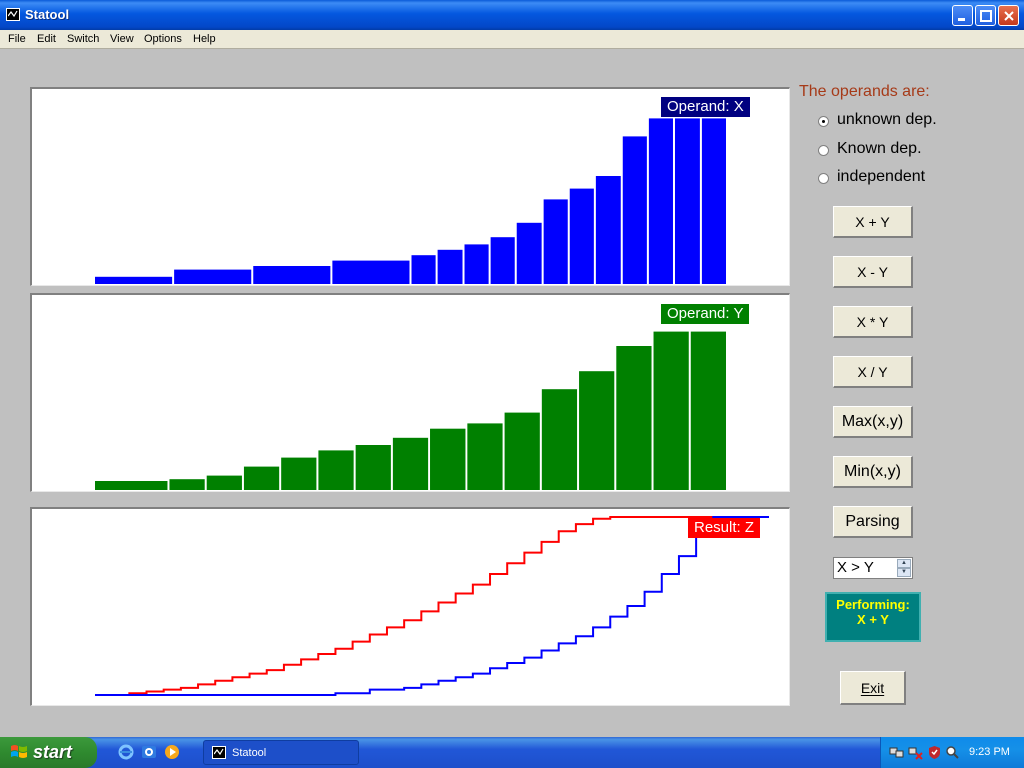 The width and height of the screenshot is (1024, 768). I want to click on subtract-button: X - Y, so click(873, 272).